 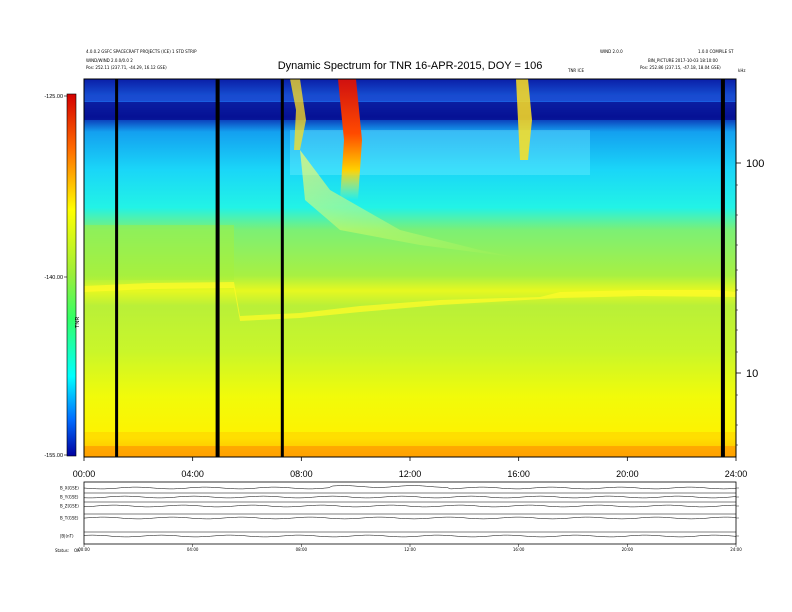 What do you see at coordinates (126, 67) in the screenshot?
I see `header-left-line3: Pos: 252.11 (237.71, -44.29, 16.12 GSE)` at bounding box center [126, 67].